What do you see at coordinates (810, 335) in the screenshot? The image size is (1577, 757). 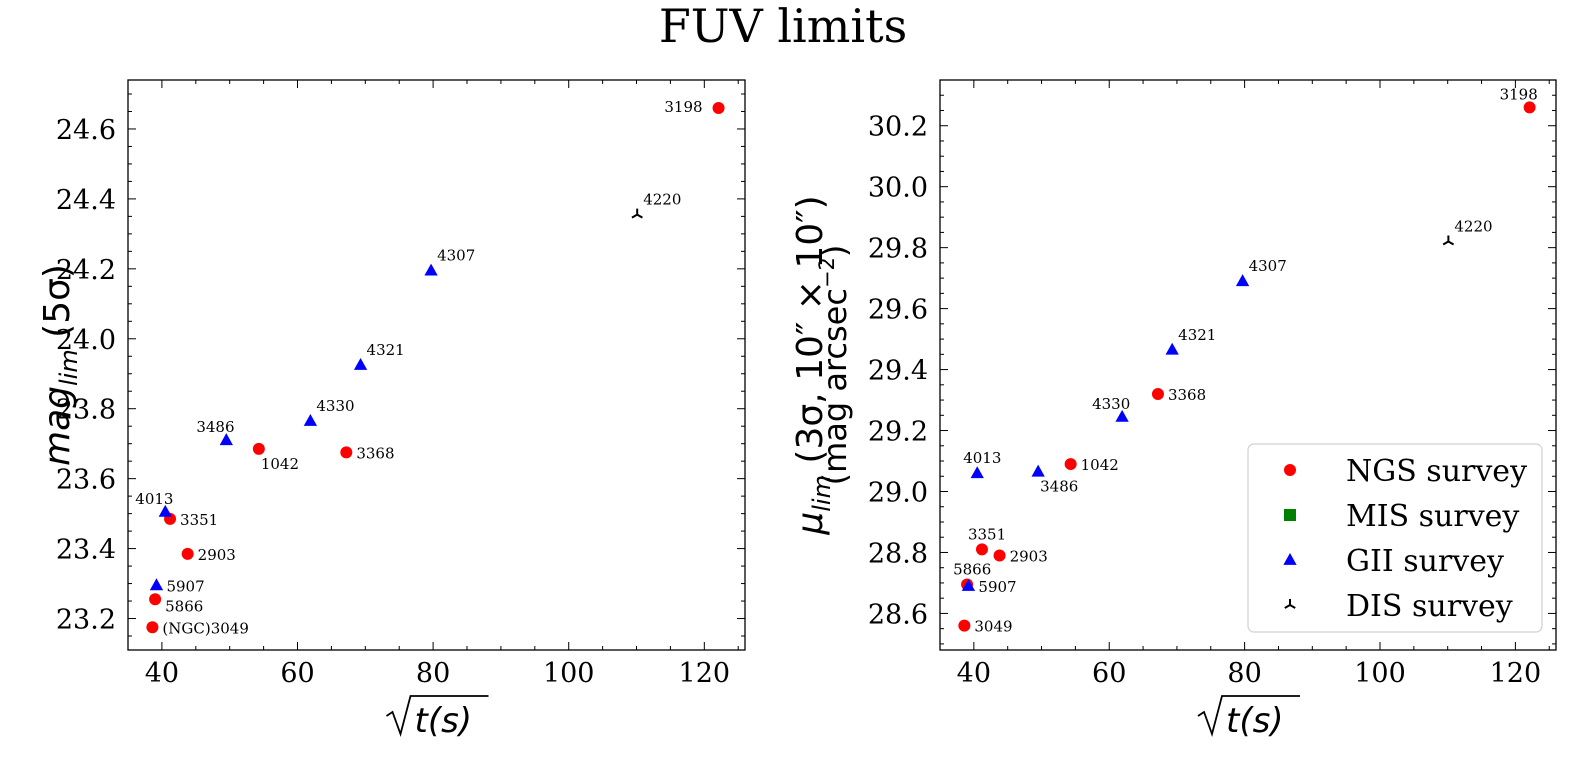 I see `y-label-tail: (3σ, 10″ × 10″)` at bounding box center [810, 335].